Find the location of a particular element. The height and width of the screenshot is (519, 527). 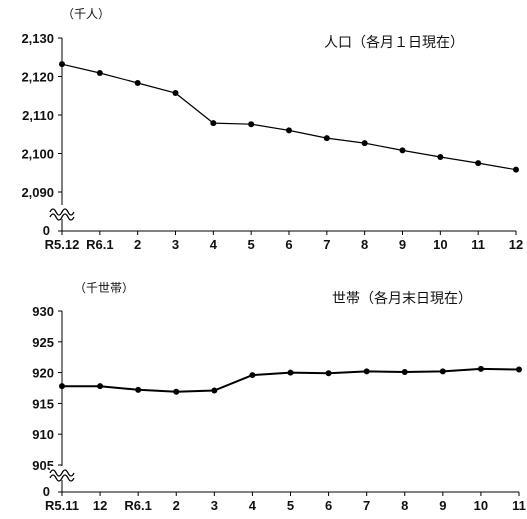

population-x-tick-label: 11 is located at coordinates (478, 244).